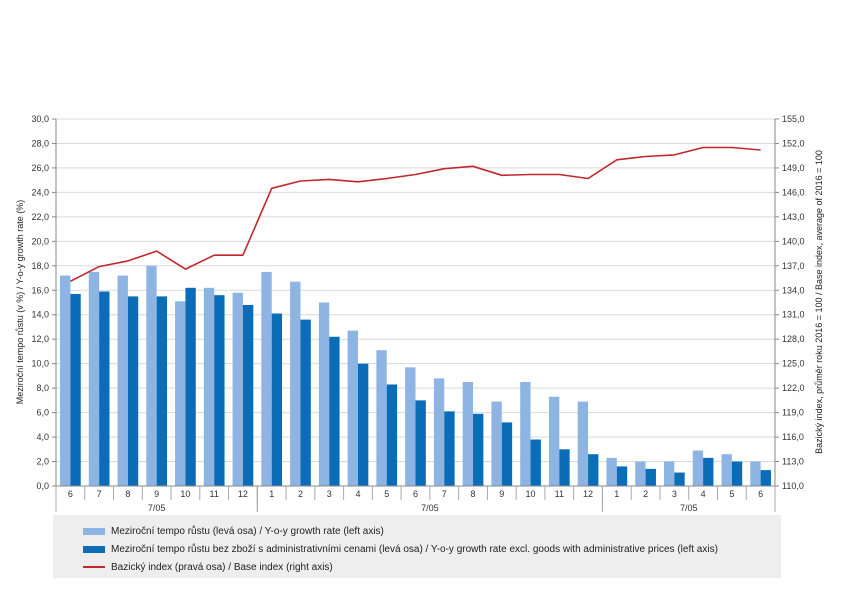 The height and width of the screenshot is (591, 846). Describe the element at coordinates (793, 168) in the screenshot. I see `right-tick-label: 149,0` at that location.